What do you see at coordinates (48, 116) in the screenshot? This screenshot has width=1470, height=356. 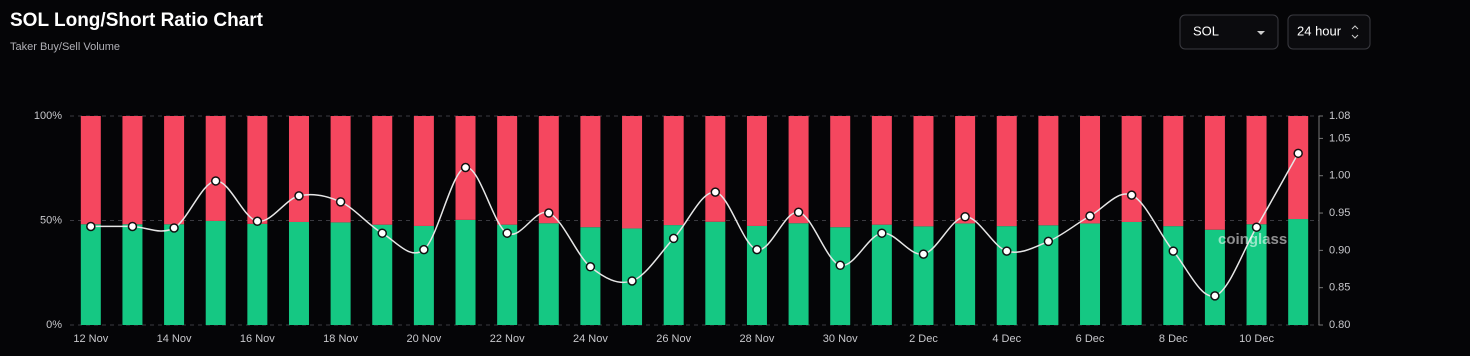 I see `y-tick-label: 100%` at bounding box center [48, 116].